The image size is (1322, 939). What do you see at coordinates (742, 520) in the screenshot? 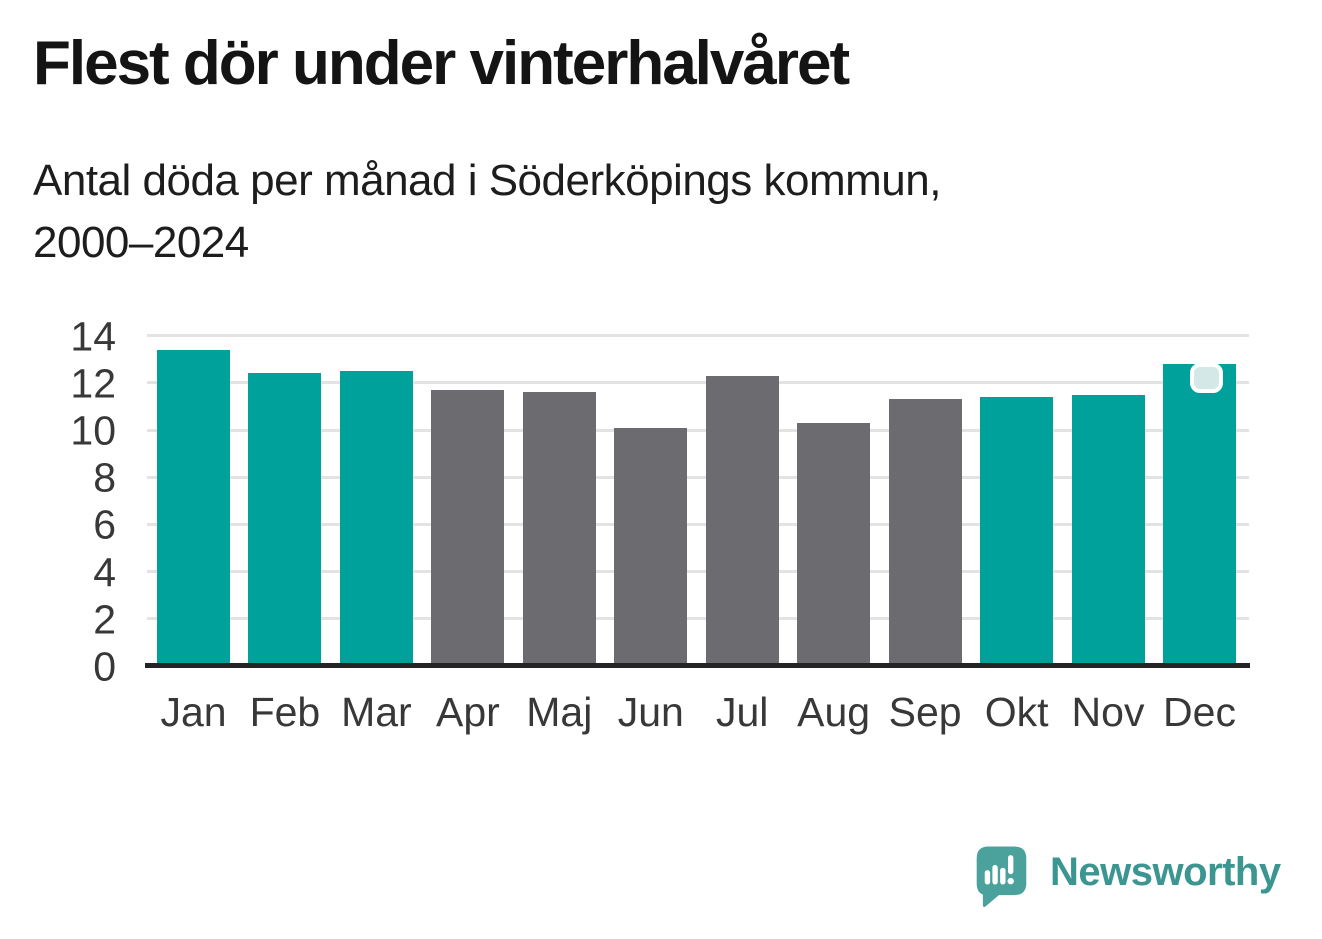
I see `bar-jul` at bounding box center [742, 520].